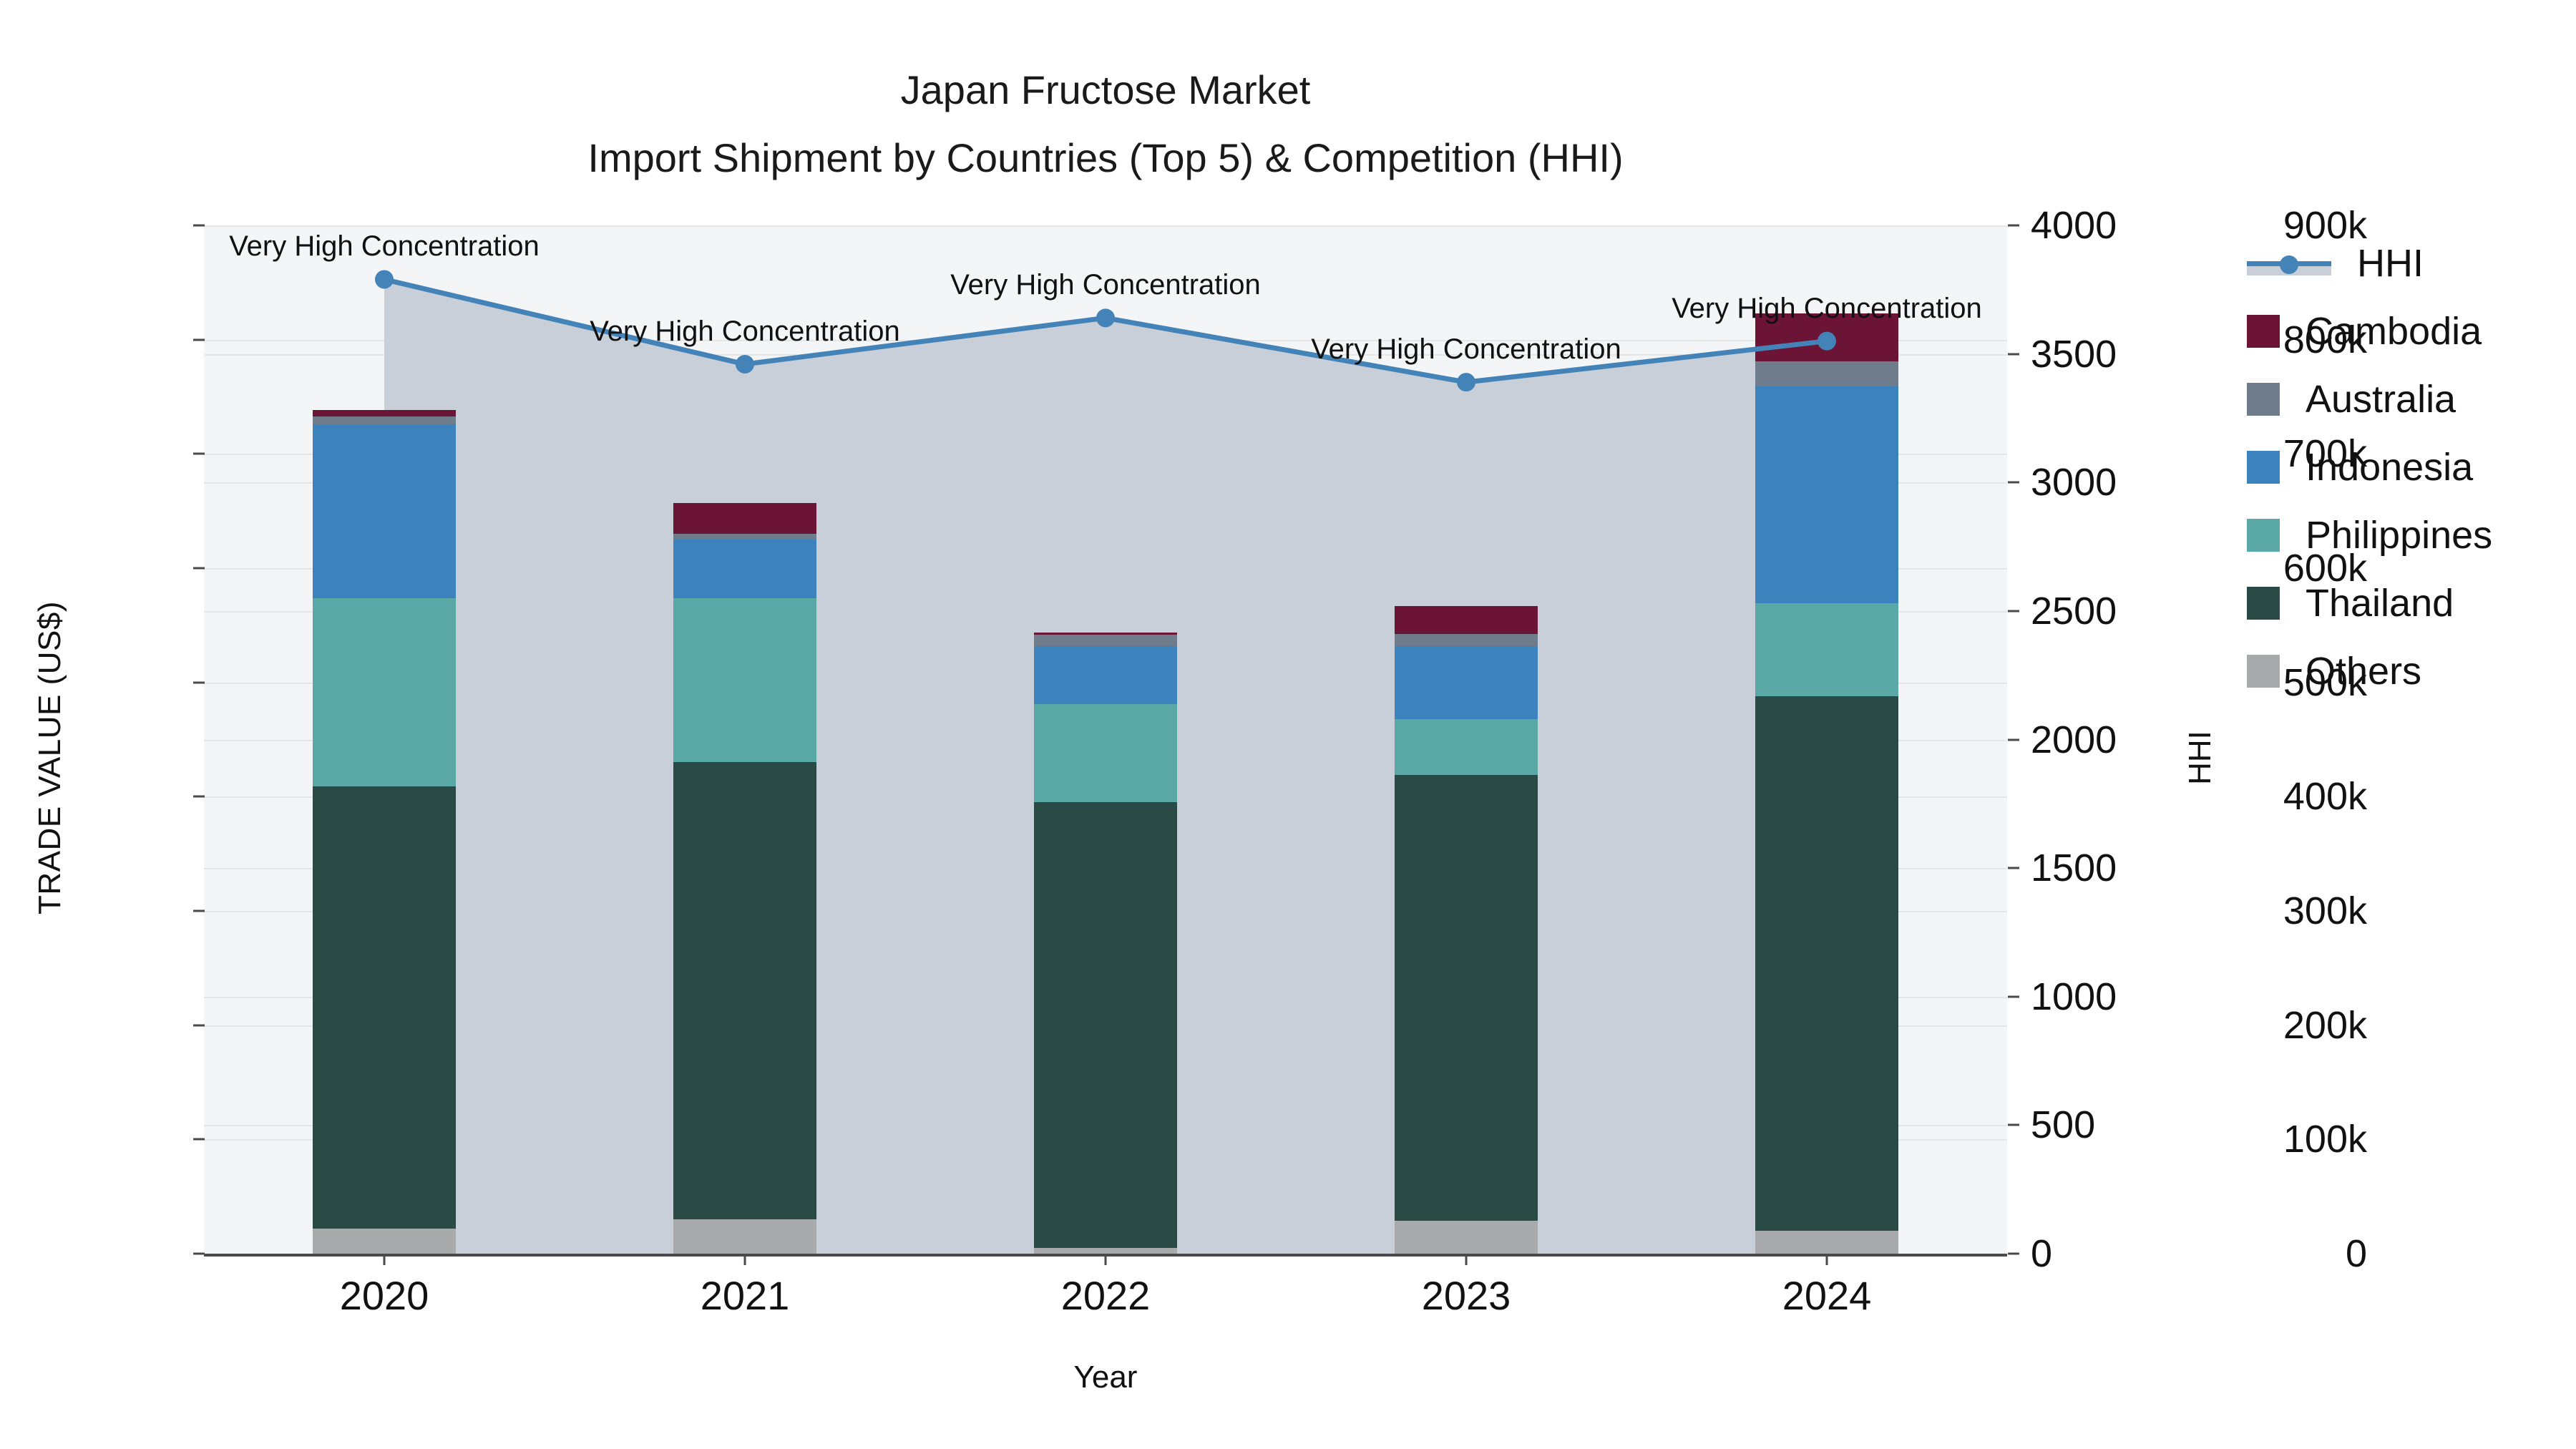  Describe the element at coordinates (2356, 1253) in the screenshot. I see `y-axis-tick-label: 0` at that location.